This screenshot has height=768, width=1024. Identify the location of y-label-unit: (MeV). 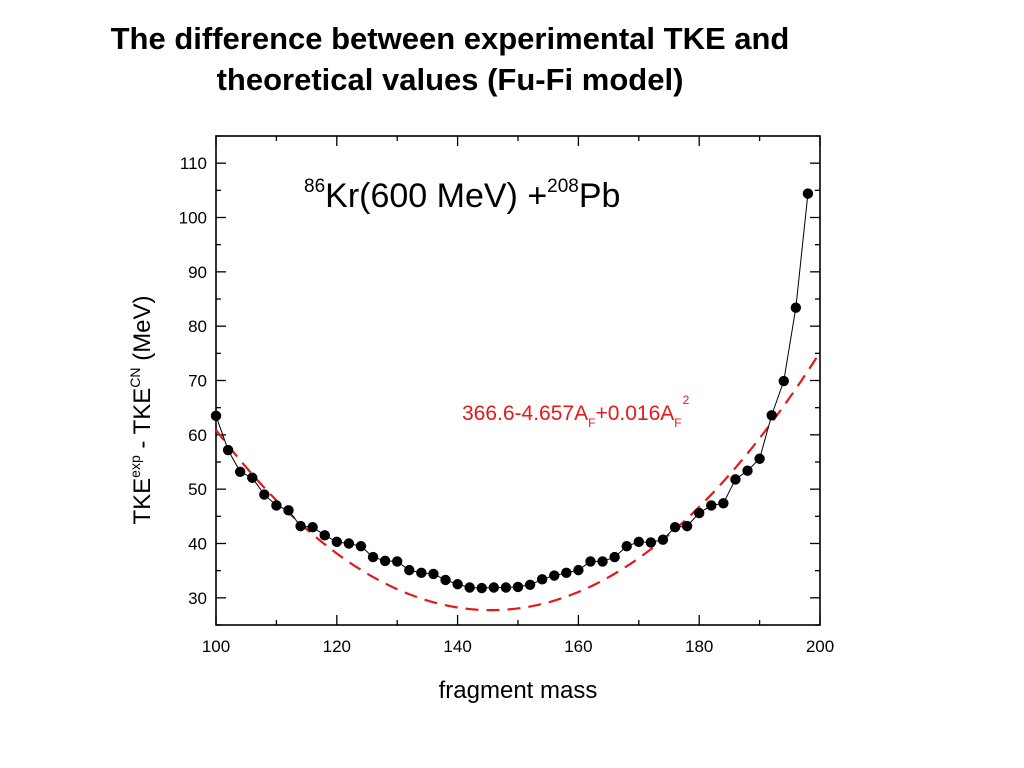
(142, 331).